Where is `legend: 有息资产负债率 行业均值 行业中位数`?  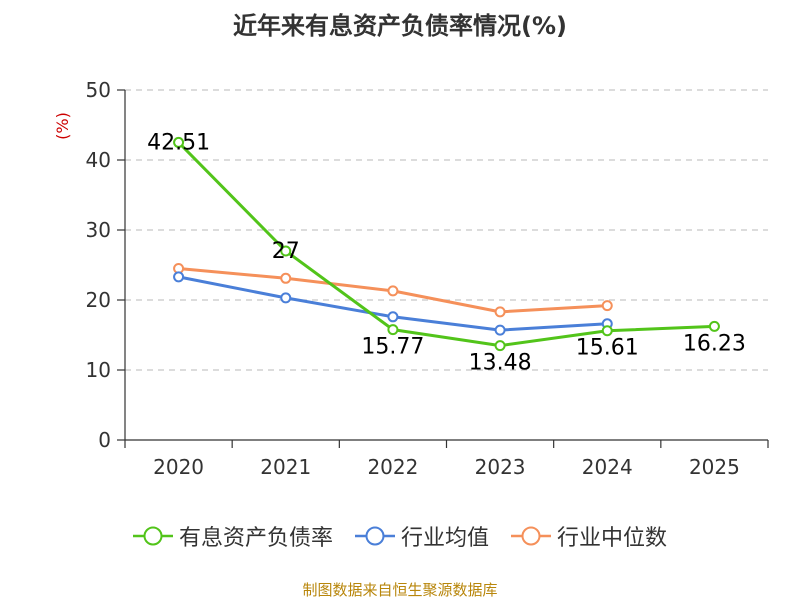
legend: 有息资产负债率 行业均值 行业中位数 is located at coordinates (400, 536).